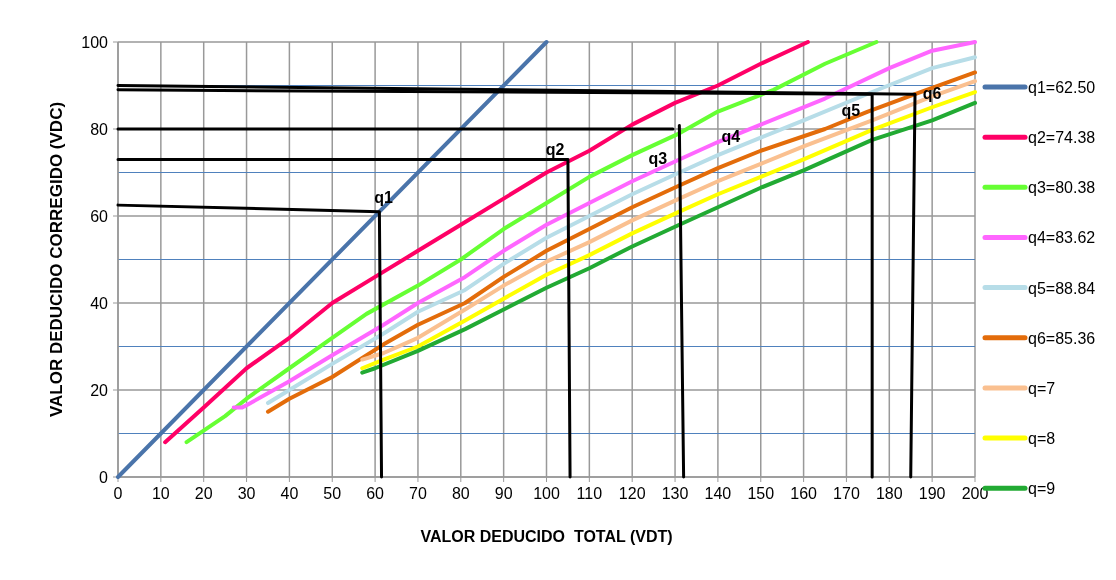  Describe the element at coordinates (203, 493) in the screenshot. I see `x-tick-label: 20` at that location.